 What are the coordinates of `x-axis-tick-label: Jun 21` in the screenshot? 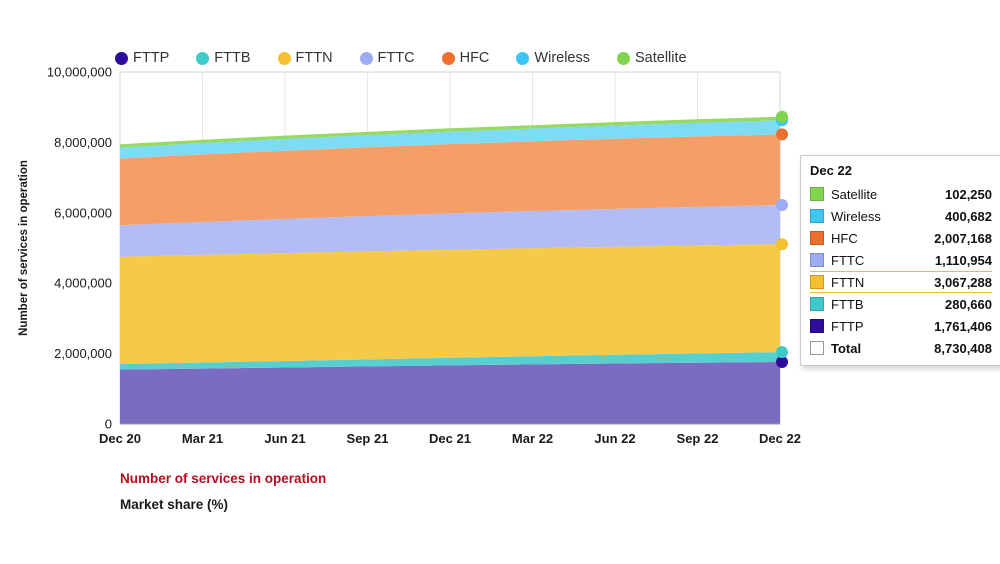 It's located at (284, 438).